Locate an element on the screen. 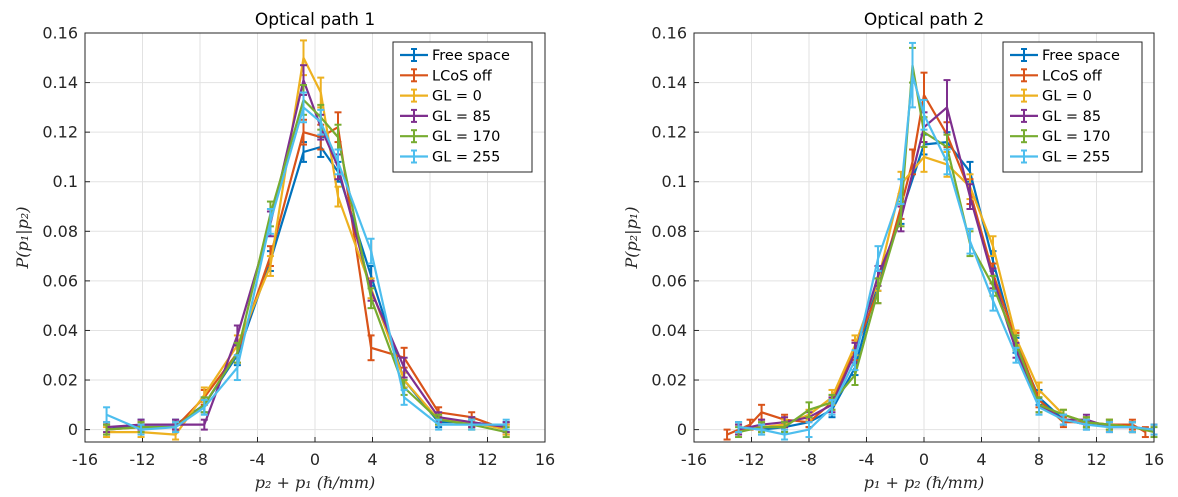 Image resolution: width=1178 pixels, height=497 pixels. x-tick-label: 8 is located at coordinates (1039, 459).